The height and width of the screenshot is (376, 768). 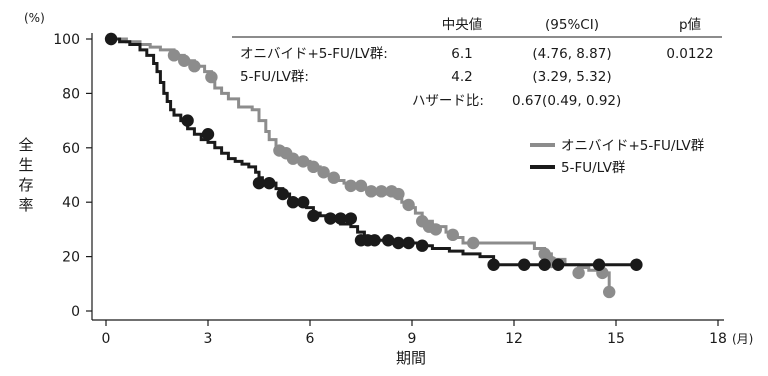 I want to click on x-tick-label: 0, so click(x=106, y=339).